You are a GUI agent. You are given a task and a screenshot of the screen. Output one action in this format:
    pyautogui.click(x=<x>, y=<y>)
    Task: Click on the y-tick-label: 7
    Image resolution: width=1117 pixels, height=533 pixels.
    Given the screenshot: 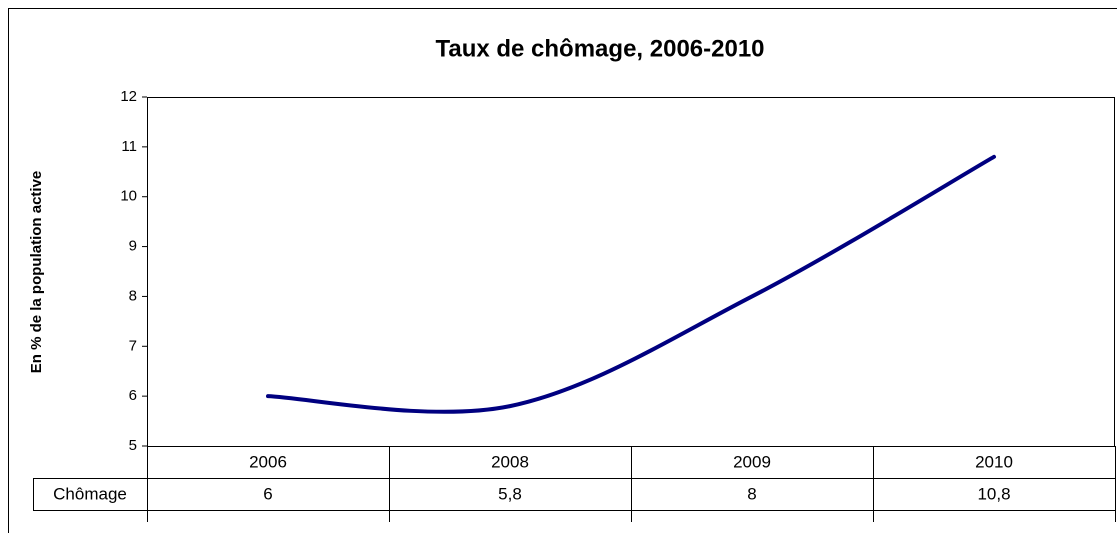 What is the action you would take?
    pyautogui.click(x=133, y=345)
    